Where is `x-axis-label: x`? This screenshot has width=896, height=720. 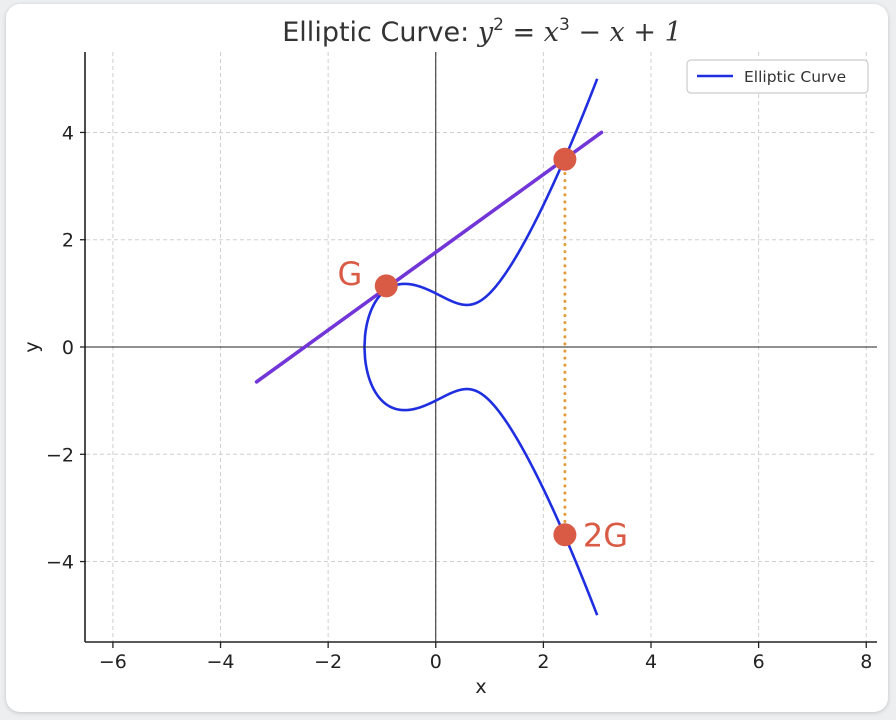
x-axis-label: x is located at coordinates (480, 687).